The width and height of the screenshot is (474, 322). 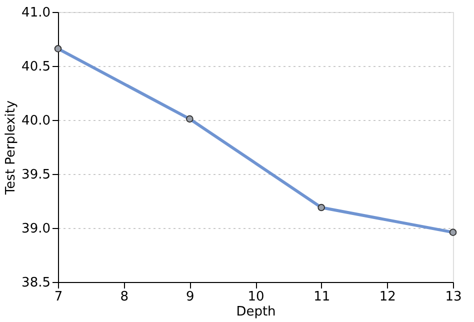 I want to click on x-tick-label: 13, so click(x=453, y=297).